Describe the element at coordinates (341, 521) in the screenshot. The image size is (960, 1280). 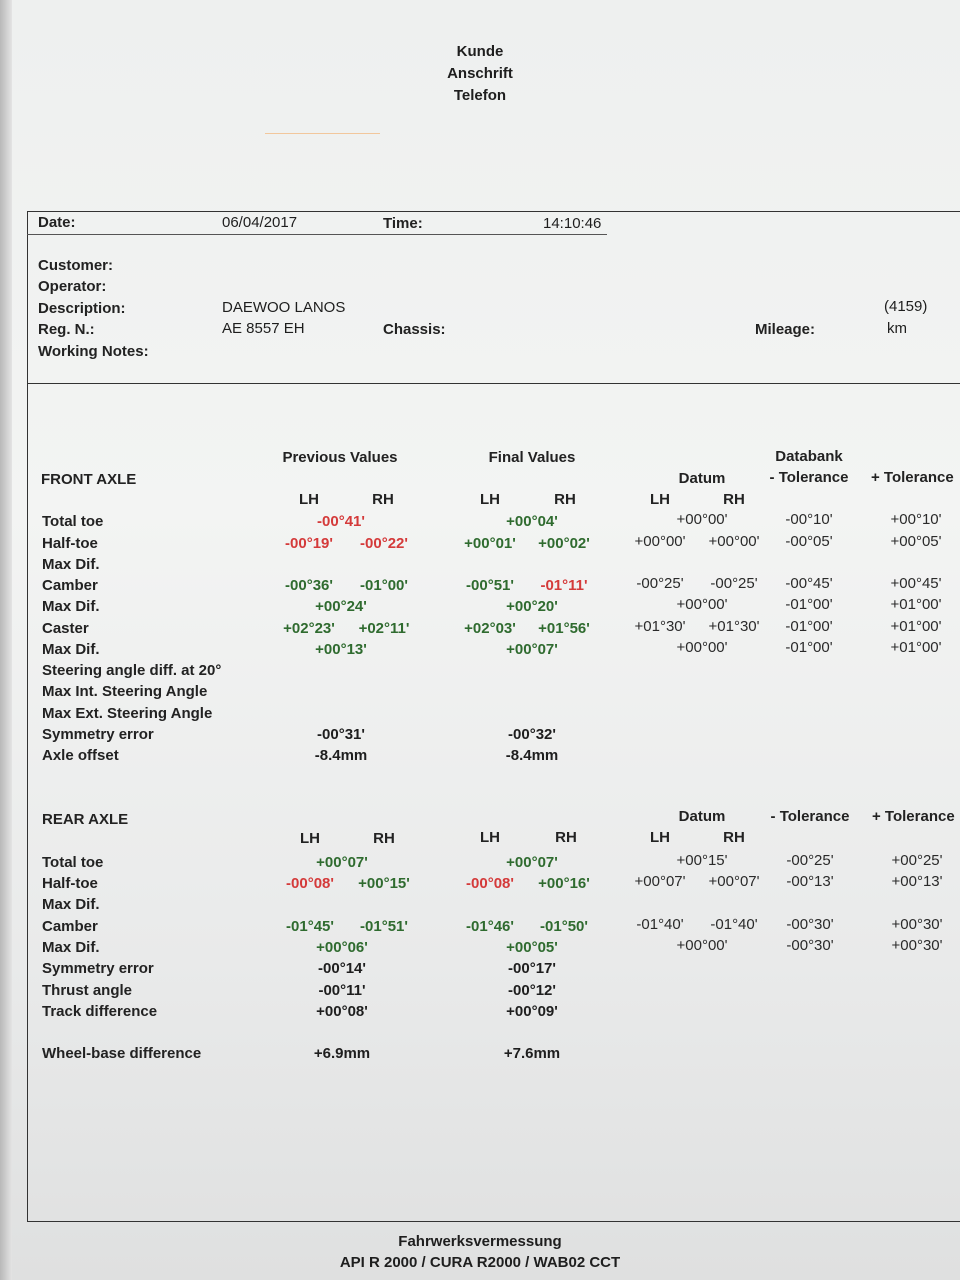
I see `value-prev-c: -00°41'` at that location.